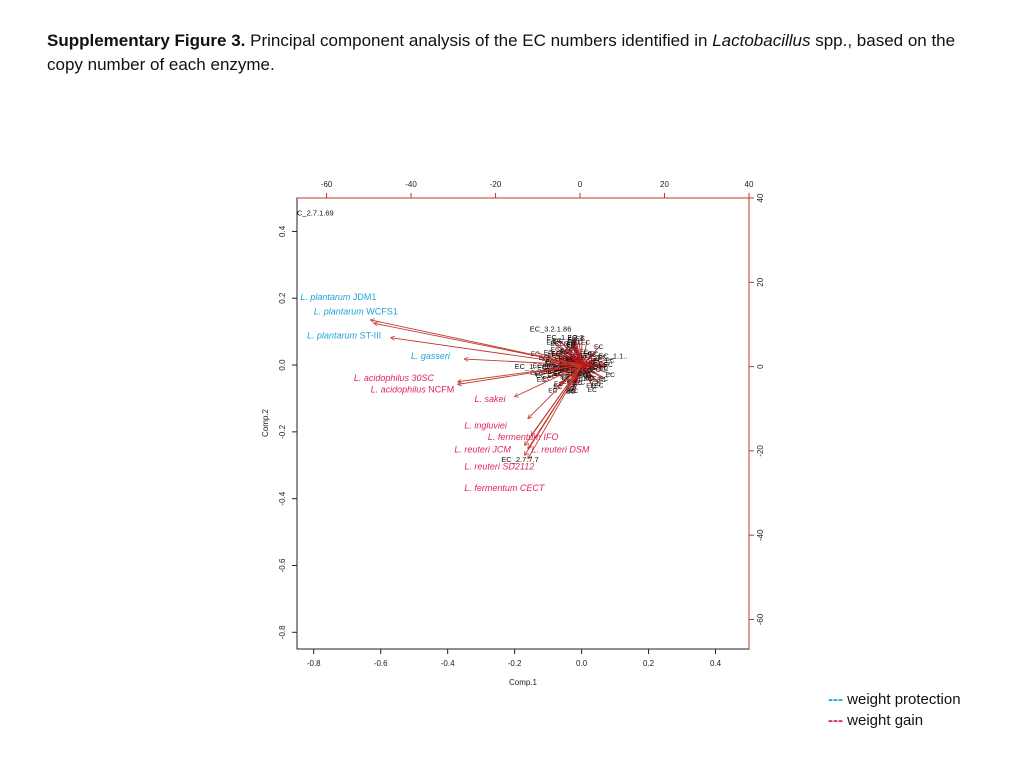 The width and height of the screenshot is (1024, 768). I want to click on species-label: L. ingluviei, so click(486, 426).